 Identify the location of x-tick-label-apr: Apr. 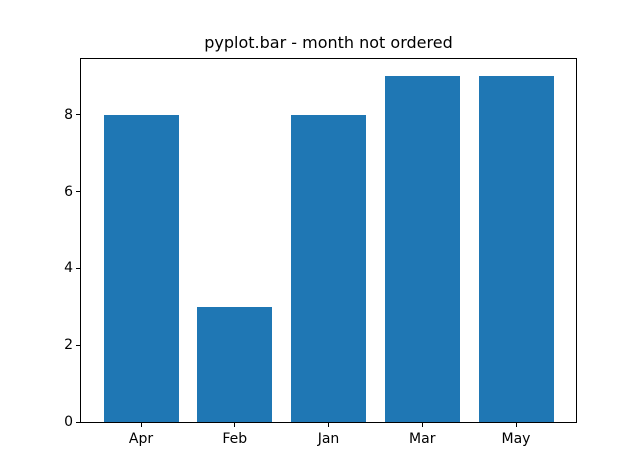
(141, 439).